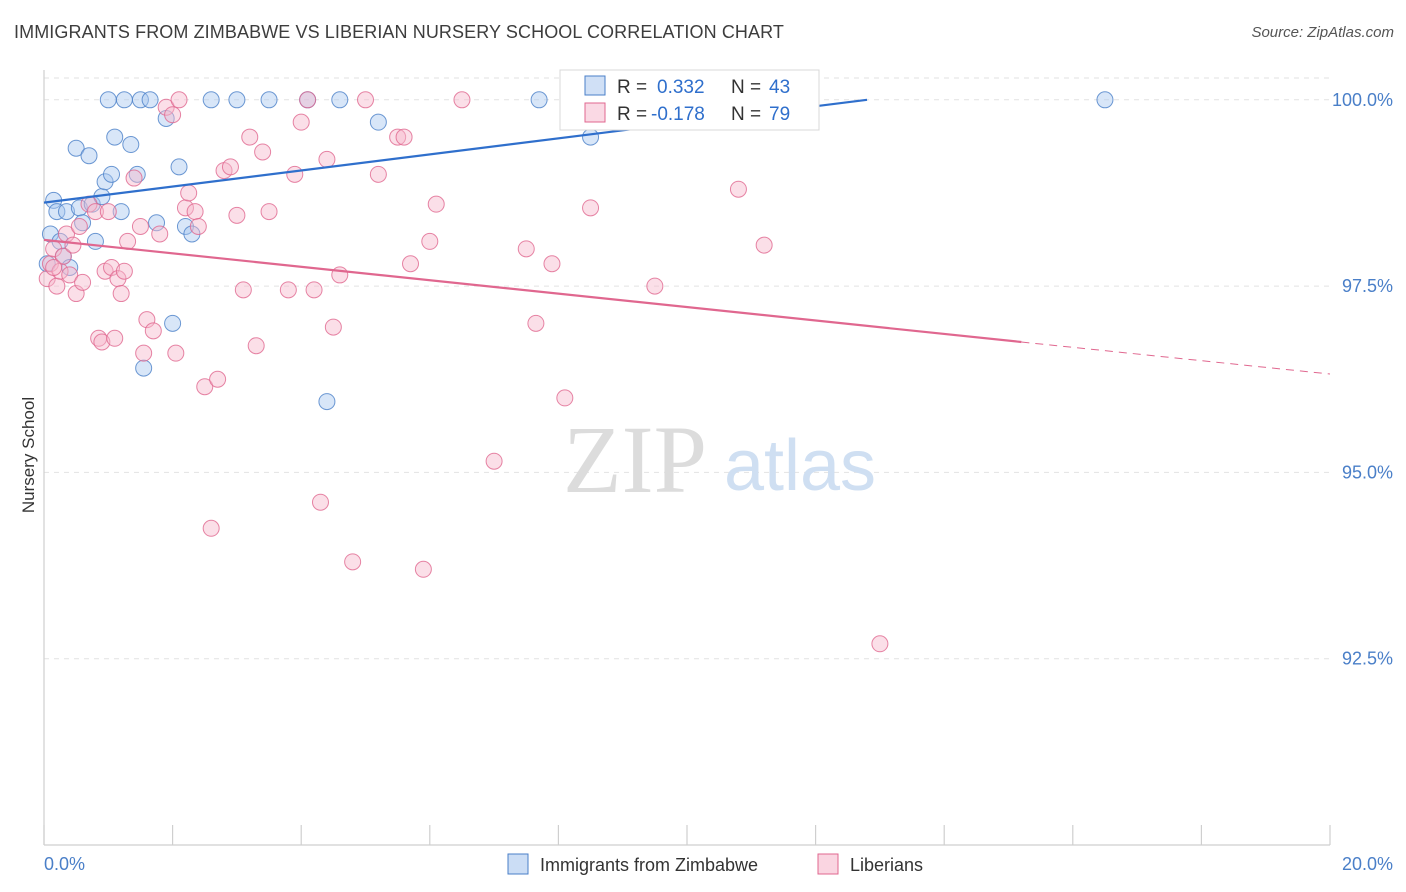 This screenshot has width=1406, height=892. I want to click on stats-r-label-pink: R =, so click(632, 114).